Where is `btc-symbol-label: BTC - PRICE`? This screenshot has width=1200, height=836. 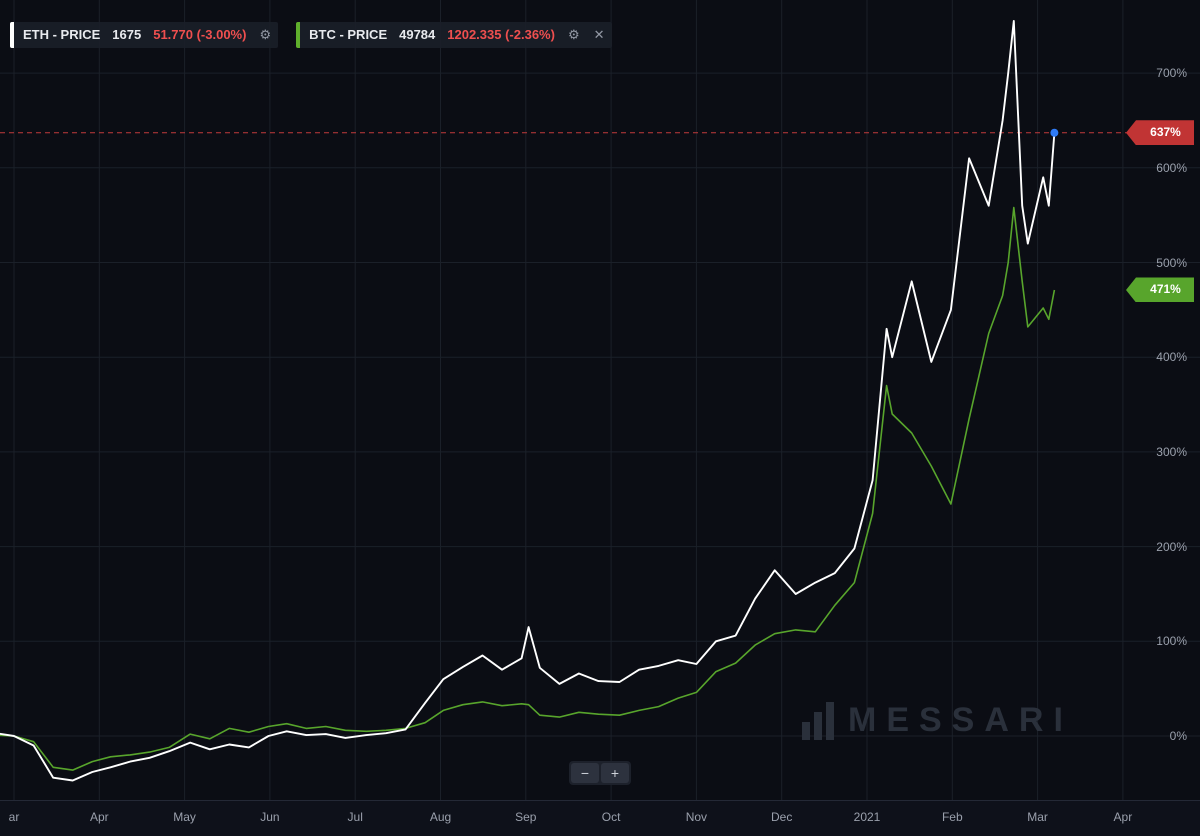 btc-symbol-label: BTC - PRICE is located at coordinates (348, 34).